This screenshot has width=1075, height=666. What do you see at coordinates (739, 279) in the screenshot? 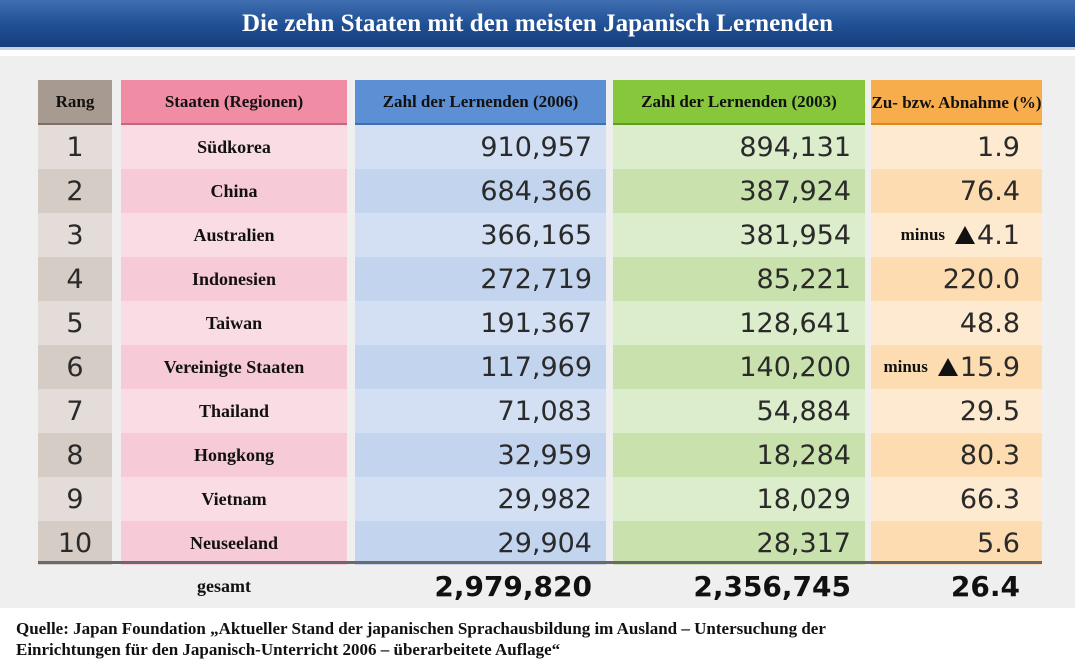
I see `count-2003-cell: 85,221` at bounding box center [739, 279].